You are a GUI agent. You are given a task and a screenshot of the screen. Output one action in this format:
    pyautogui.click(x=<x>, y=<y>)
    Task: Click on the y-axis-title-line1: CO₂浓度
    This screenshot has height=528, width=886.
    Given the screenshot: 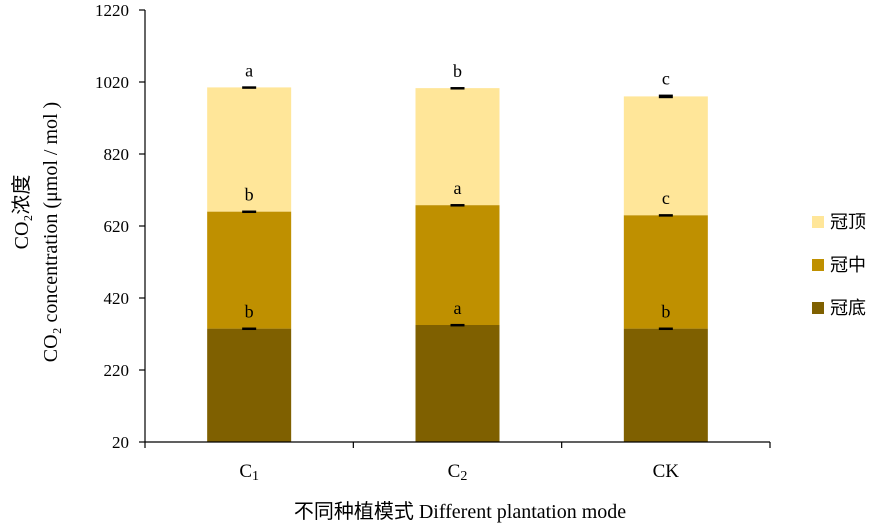 What is the action you would take?
    pyautogui.click(x=21, y=212)
    